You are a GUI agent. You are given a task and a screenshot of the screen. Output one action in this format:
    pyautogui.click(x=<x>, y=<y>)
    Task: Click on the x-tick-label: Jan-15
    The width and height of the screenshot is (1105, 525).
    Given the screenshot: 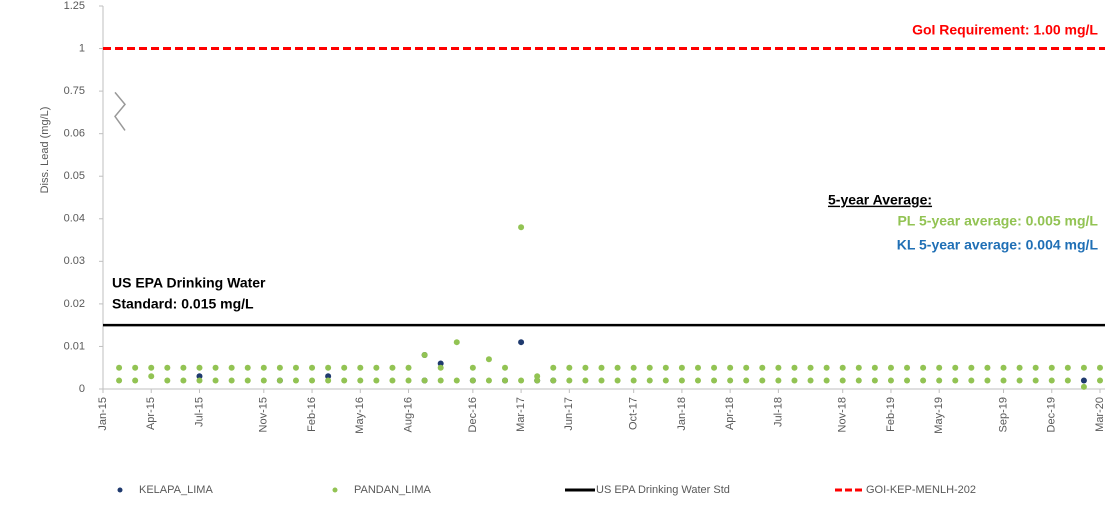 What is the action you would take?
    pyautogui.click(x=103, y=414)
    